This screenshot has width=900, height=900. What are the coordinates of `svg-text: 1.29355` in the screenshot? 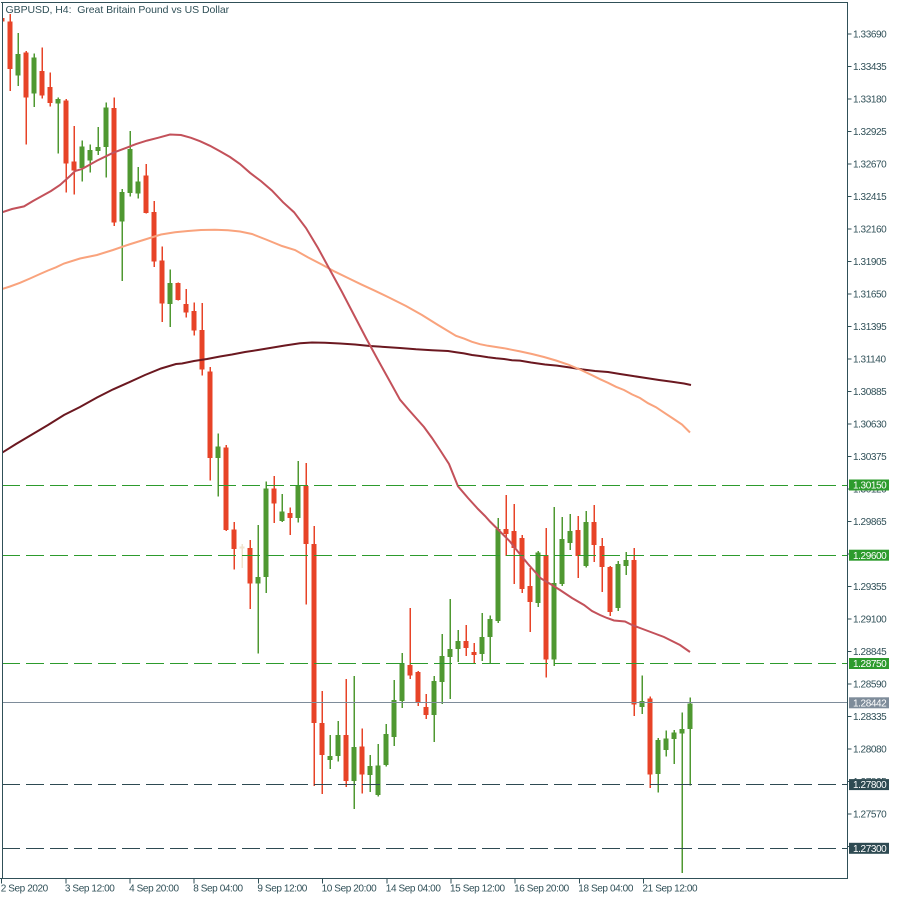 It's located at (870, 587).